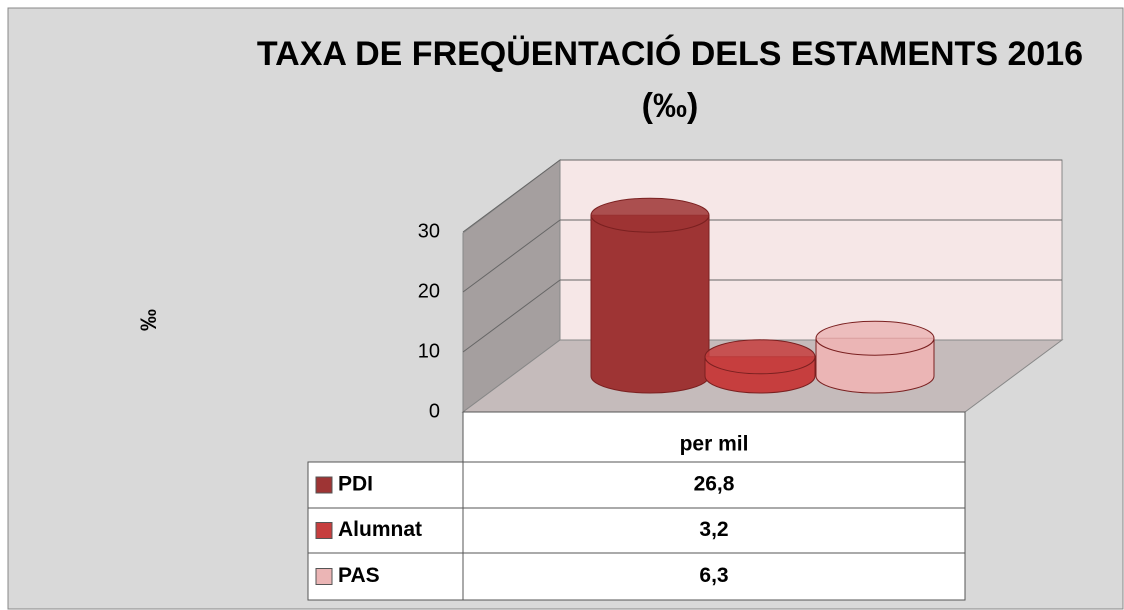 This screenshot has height=610, width=1124. What do you see at coordinates (380, 529) in the screenshot?
I see `legend-label: Alumnat` at bounding box center [380, 529].